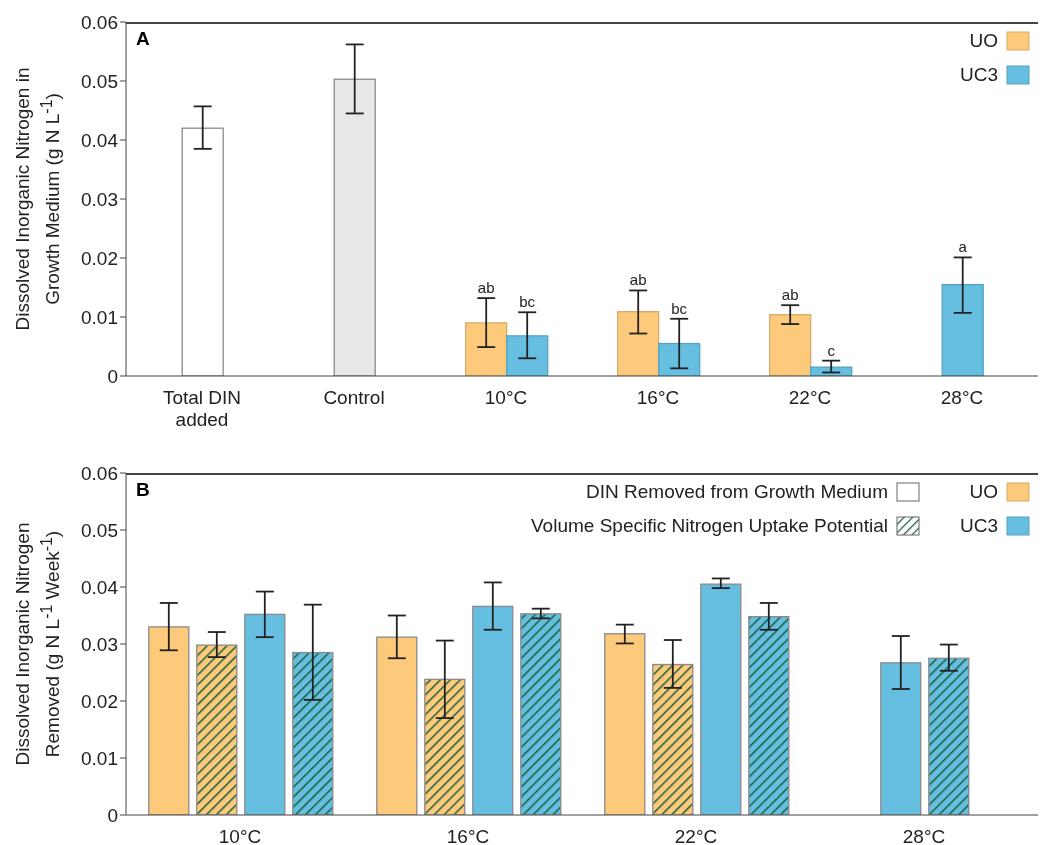  I want to click on annotation: a, so click(963, 247).